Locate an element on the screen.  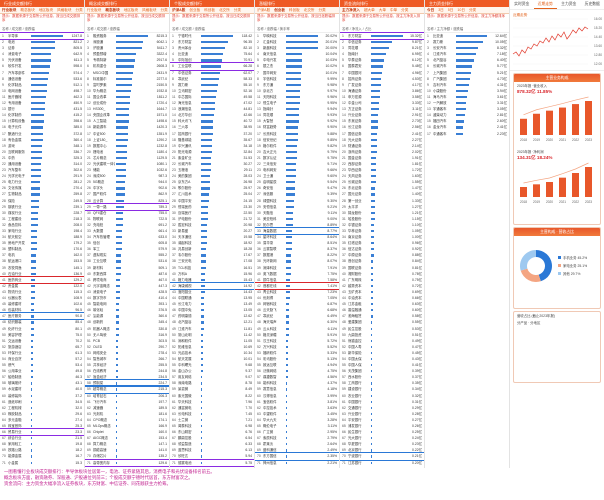
table-row: 4 比亚迪 75.64 is located at coordinates (212, 54).